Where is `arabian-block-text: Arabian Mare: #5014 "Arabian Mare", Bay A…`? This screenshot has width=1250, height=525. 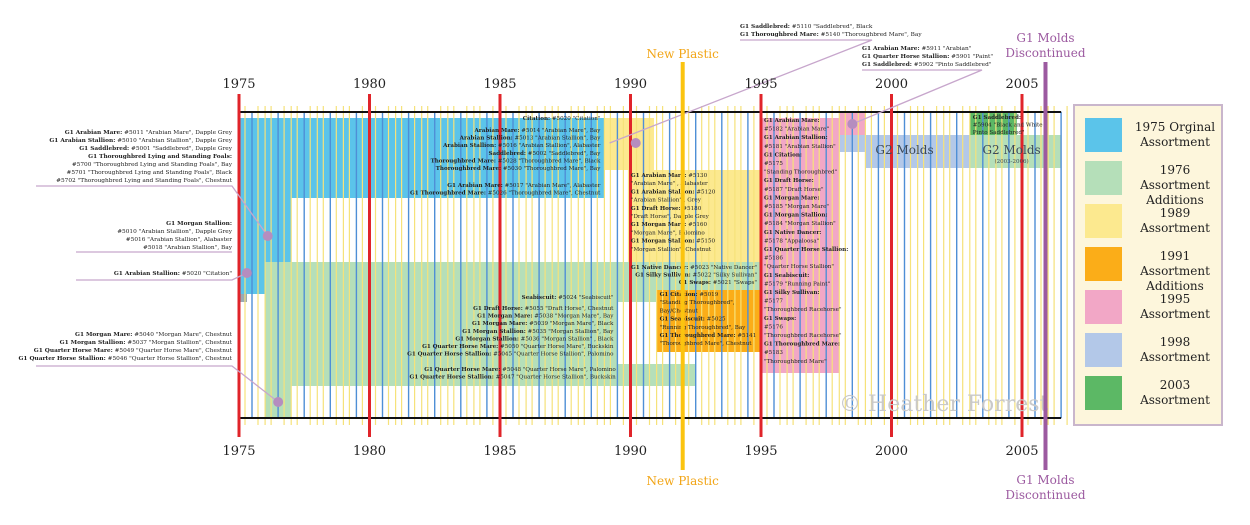 arabian-block-text: Arabian Mare: #5014 "Arabian Mare", Bay A… is located at coordinates (516, 150).